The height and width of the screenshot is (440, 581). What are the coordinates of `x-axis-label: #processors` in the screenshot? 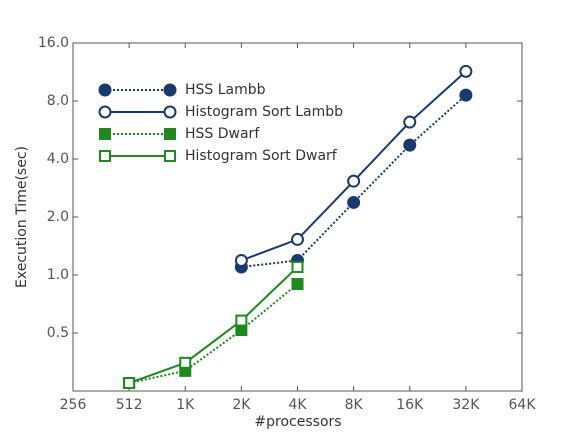 It's located at (297, 422).